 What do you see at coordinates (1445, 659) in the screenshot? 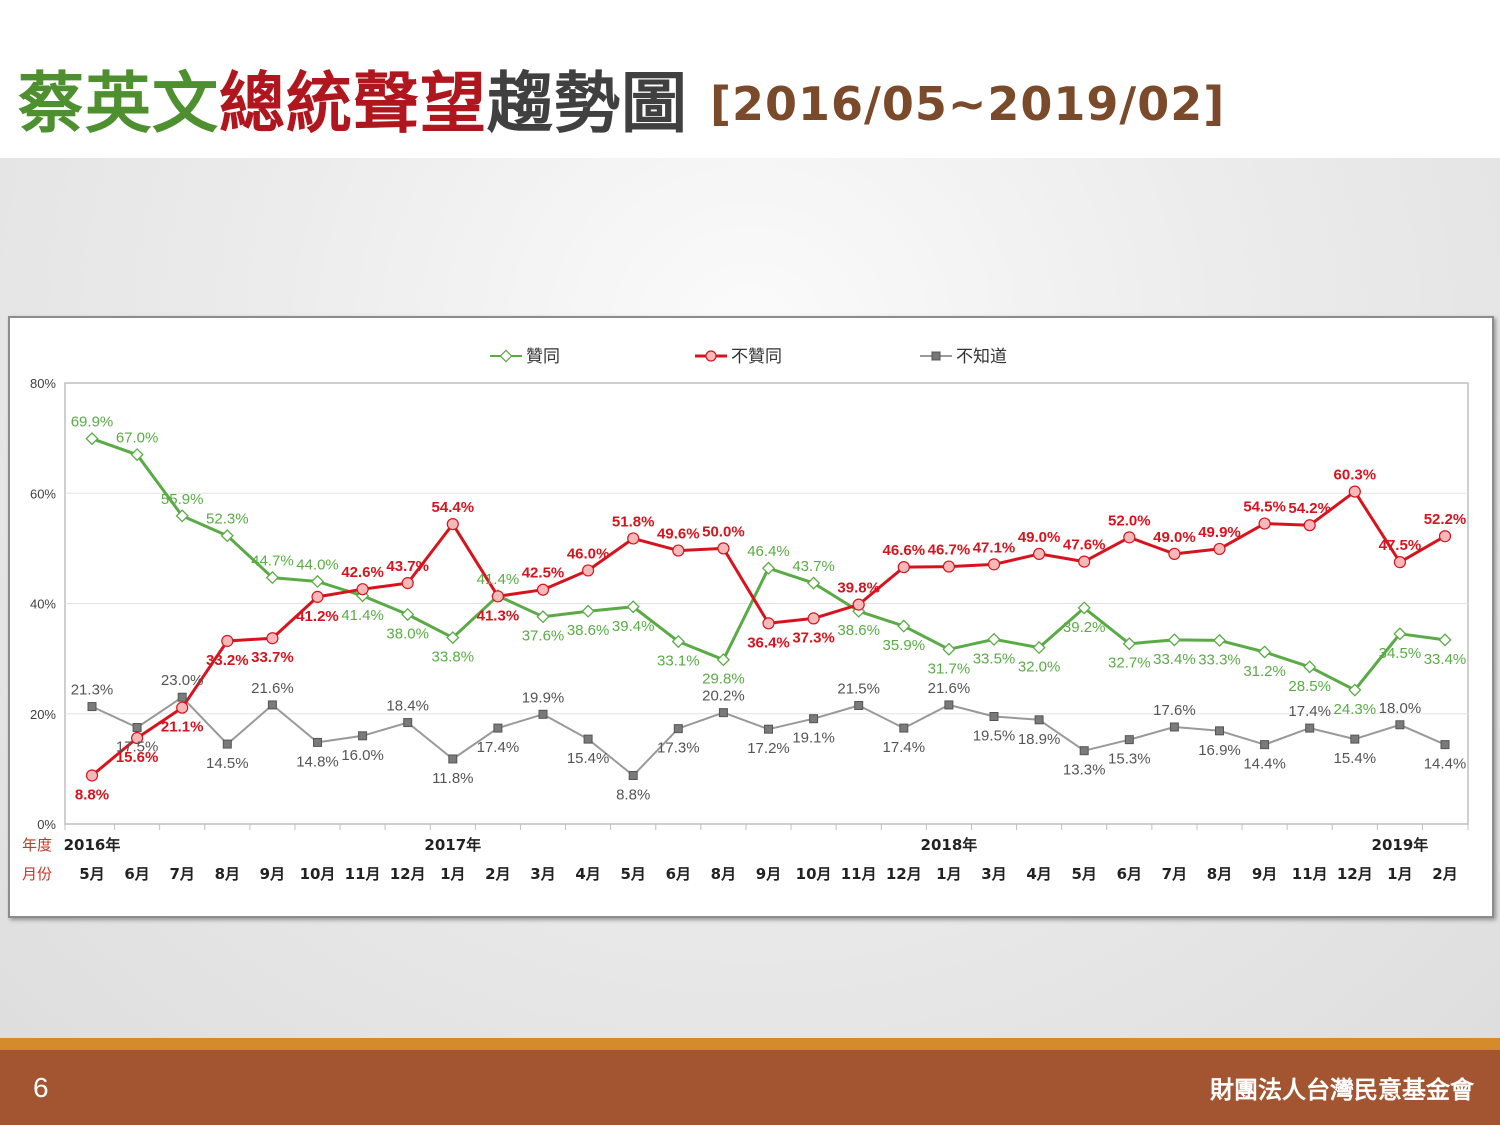
I see `data-label-approve: 33.4%` at bounding box center [1445, 659].